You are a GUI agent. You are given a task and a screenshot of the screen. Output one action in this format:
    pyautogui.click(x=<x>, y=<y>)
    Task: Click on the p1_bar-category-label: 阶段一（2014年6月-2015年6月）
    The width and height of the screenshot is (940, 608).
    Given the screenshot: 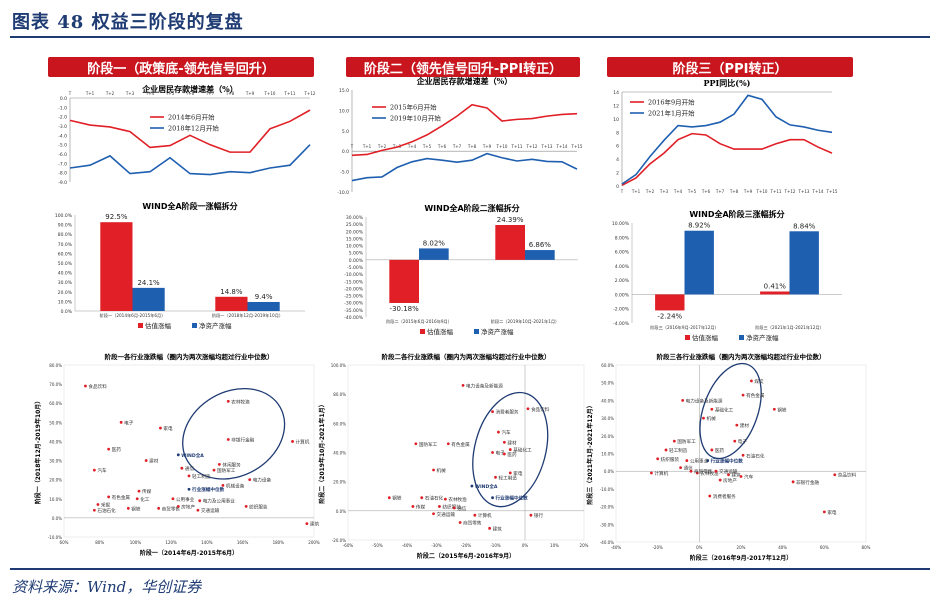 What is the action you would take?
    pyautogui.click(x=133, y=315)
    